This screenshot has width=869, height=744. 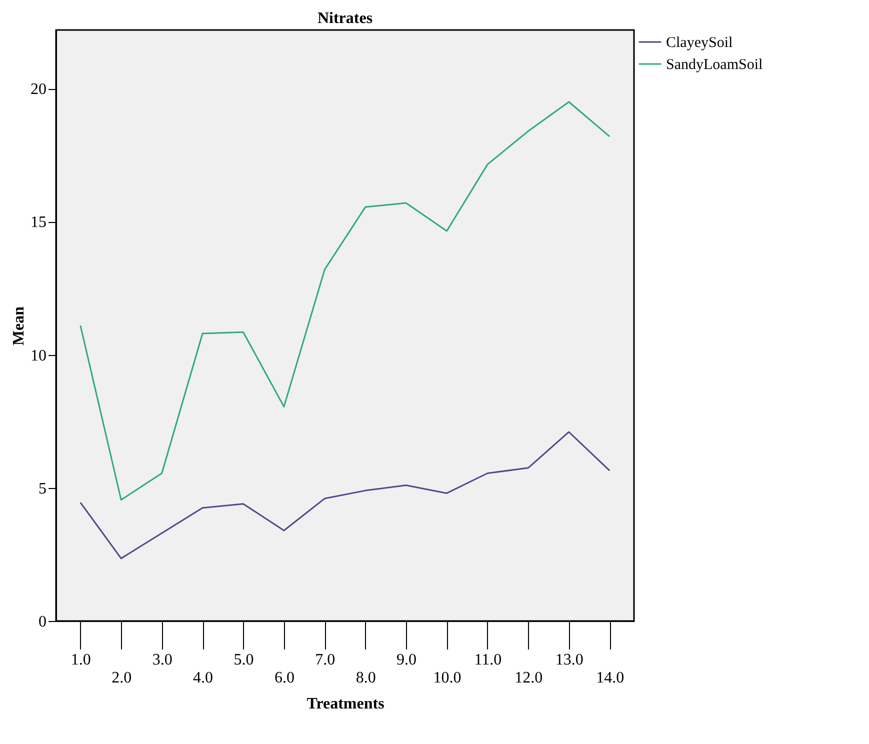 What do you see at coordinates (203, 678) in the screenshot?
I see `x-tick-label: 4.0` at bounding box center [203, 678].